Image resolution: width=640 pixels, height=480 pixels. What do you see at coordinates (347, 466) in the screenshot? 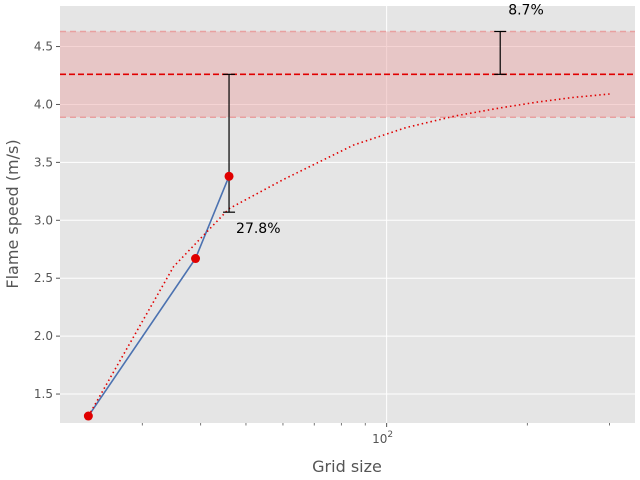
I see `x-axis-title: Grid size` at bounding box center [347, 466].